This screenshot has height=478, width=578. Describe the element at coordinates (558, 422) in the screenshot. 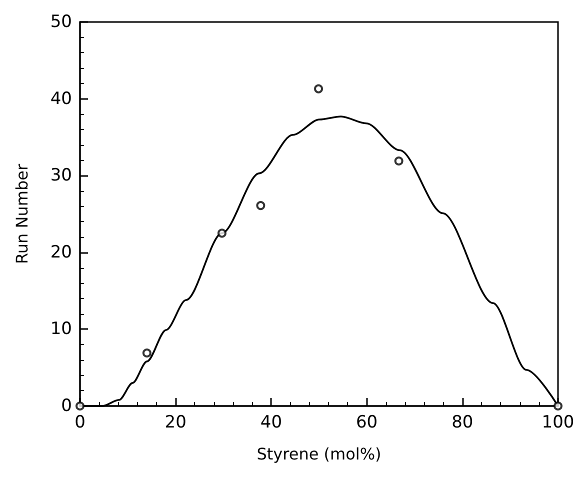

I see `x-tick-label: 100` at that location.